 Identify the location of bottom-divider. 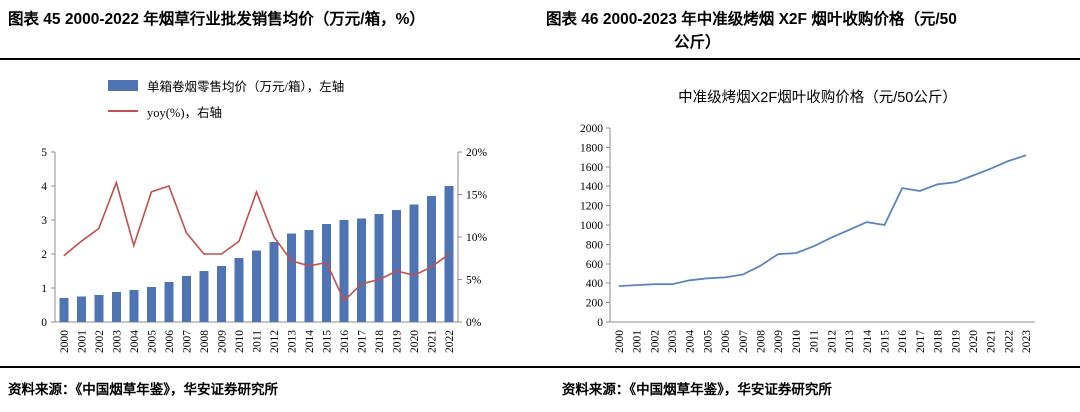
(540, 367).